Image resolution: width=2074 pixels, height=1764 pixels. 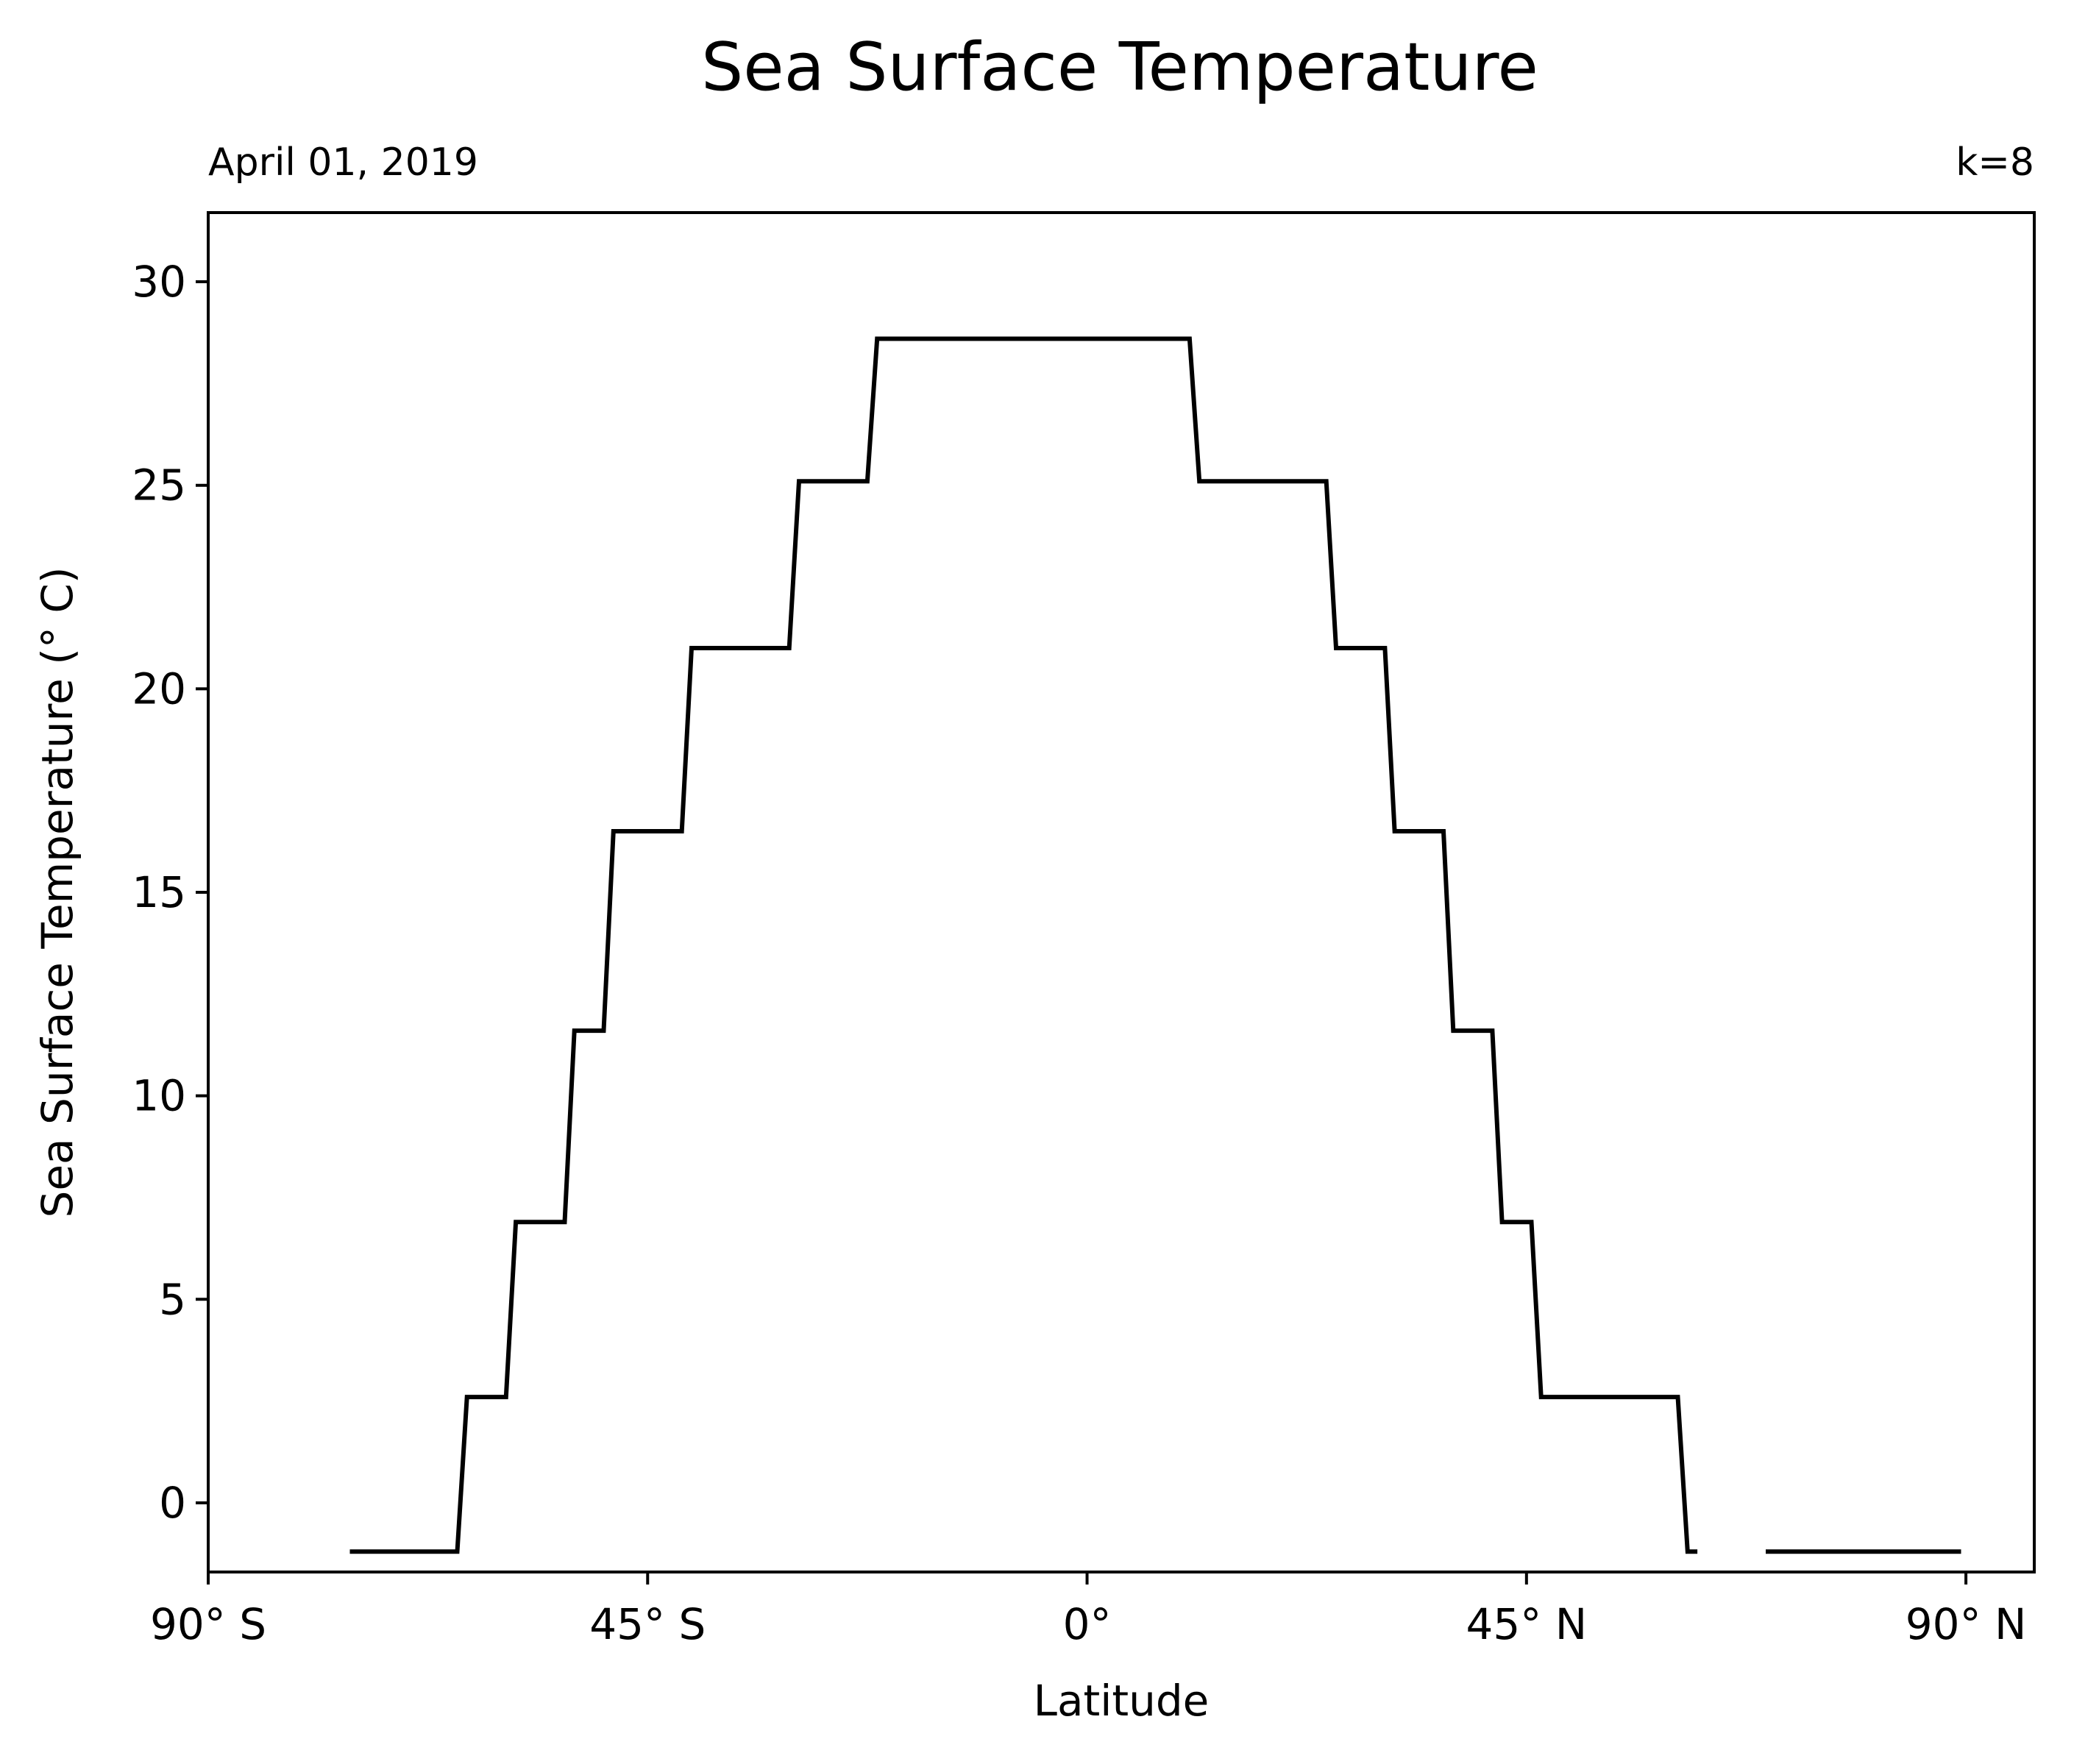 I want to click on y-tick-label: 5, so click(x=172, y=1299).